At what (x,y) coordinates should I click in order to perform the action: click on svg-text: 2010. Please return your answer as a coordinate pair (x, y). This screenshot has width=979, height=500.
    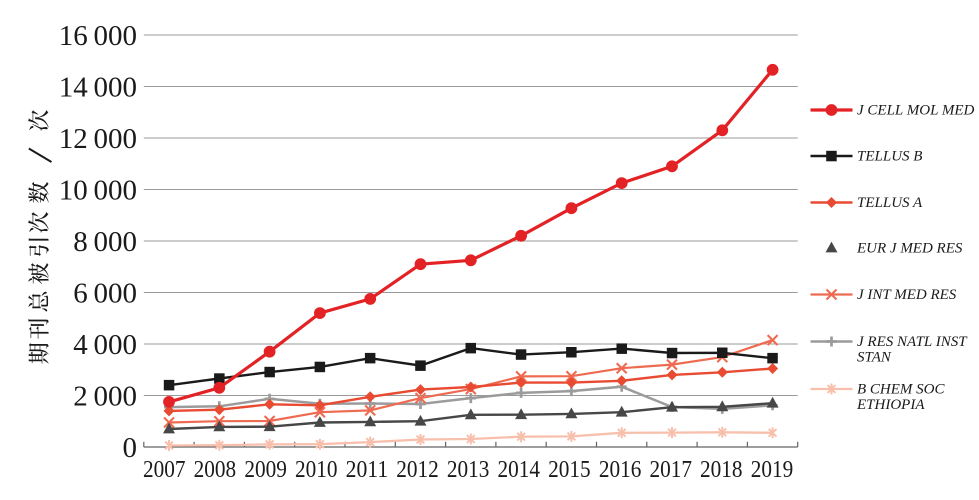
    Looking at the image, I should click on (316, 470).